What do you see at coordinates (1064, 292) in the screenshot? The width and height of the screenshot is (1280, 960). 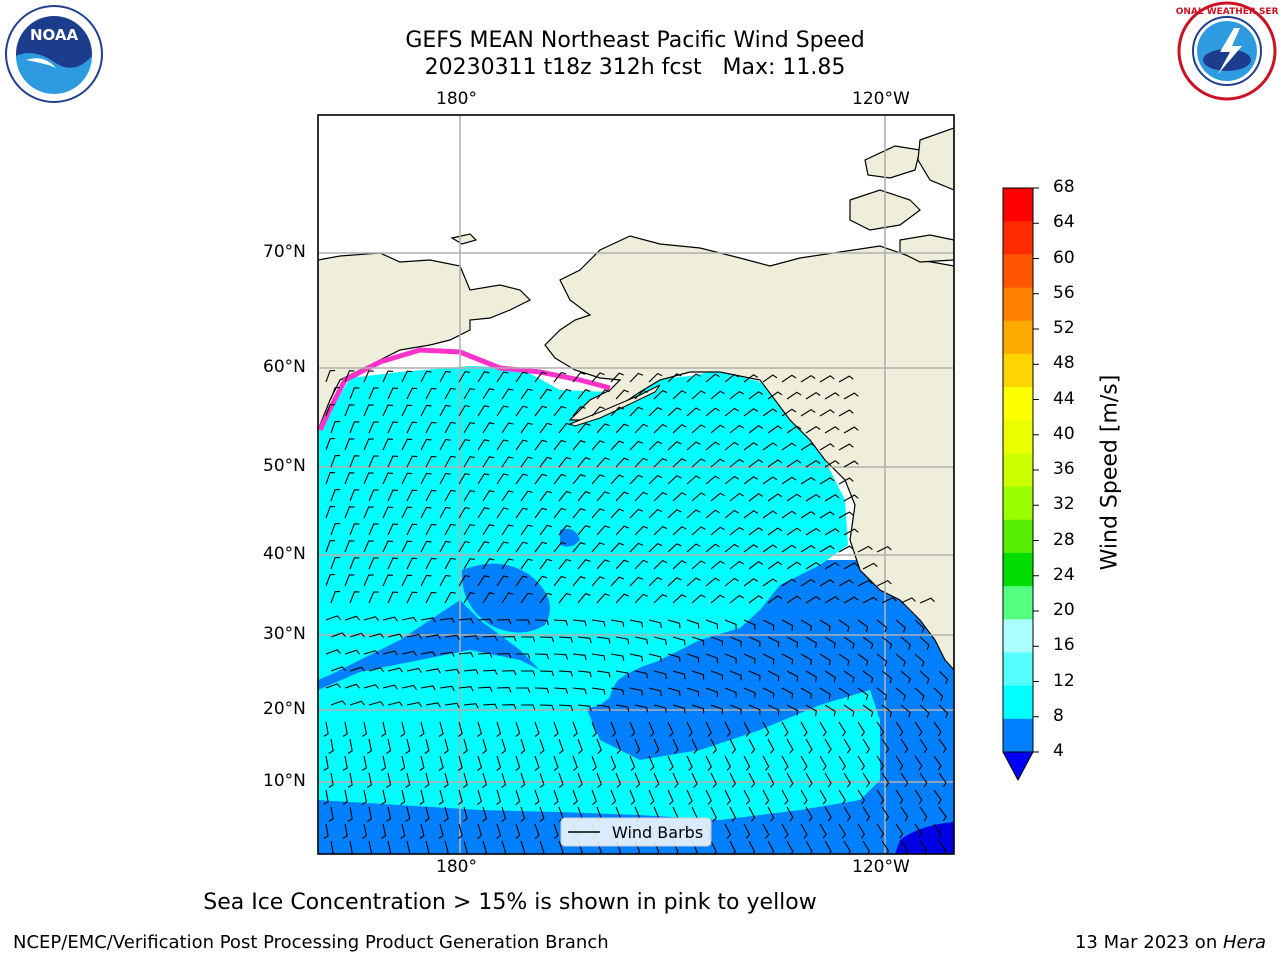 I see `colorbar-tick-label: 56` at bounding box center [1064, 292].